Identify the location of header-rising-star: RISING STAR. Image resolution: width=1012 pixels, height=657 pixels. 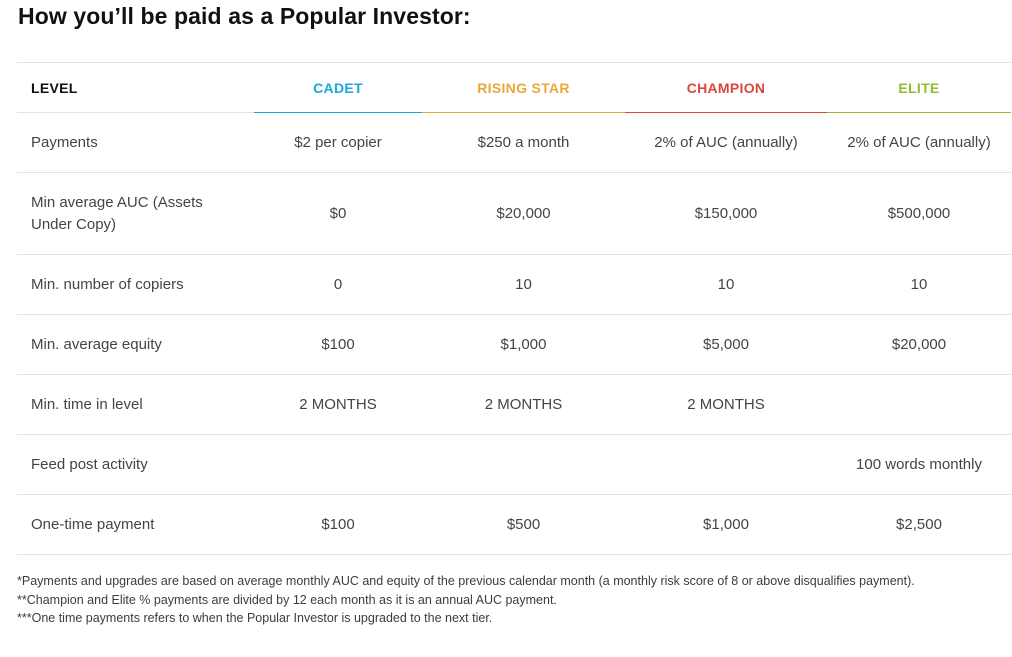
(523, 88).